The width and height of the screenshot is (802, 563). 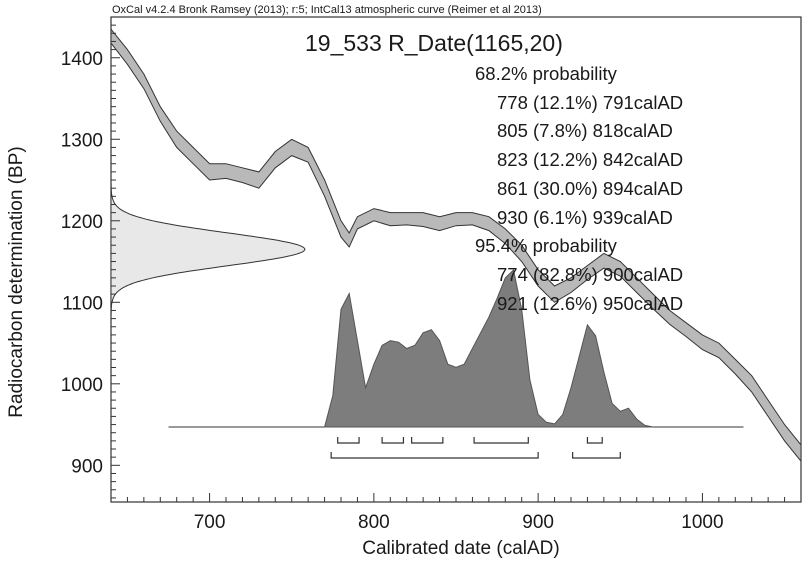 I want to click on x-axis-label: Calibrated date (calAD), so click(x=461, y=548).